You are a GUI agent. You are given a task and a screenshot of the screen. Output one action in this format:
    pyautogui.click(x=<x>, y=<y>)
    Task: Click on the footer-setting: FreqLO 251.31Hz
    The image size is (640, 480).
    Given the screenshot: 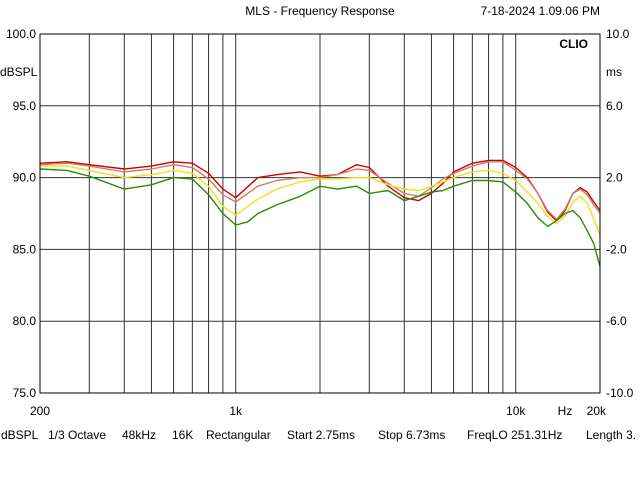 What is the action you would take?
    pyautogui.click(x=514, y=435)
    